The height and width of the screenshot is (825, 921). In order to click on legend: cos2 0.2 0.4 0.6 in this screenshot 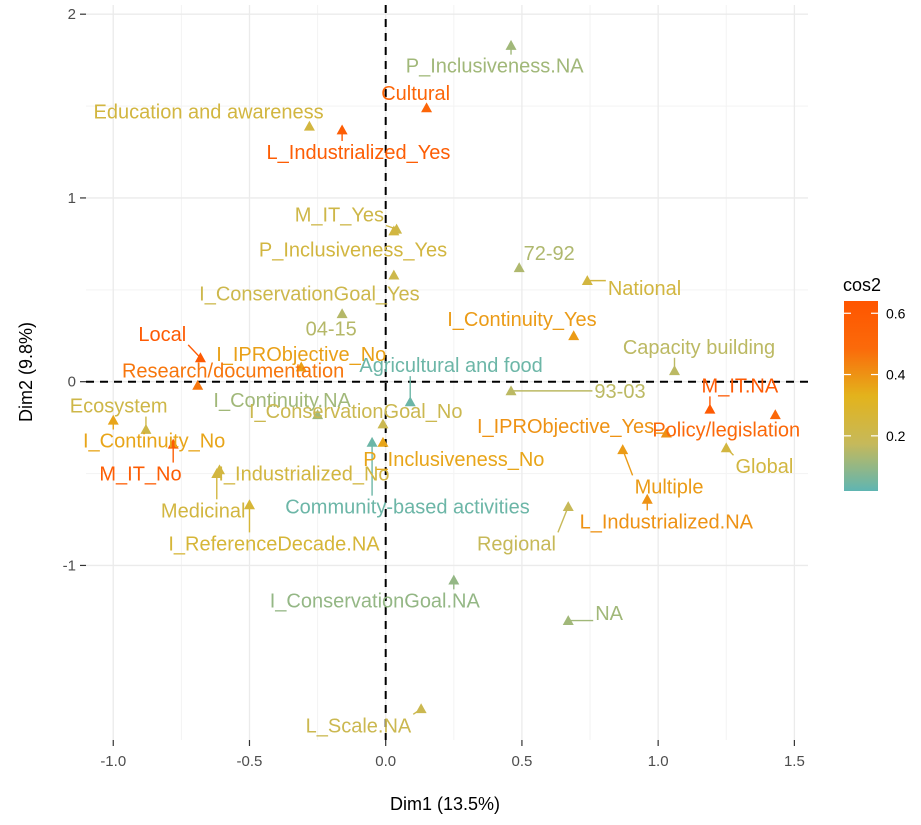, I will do `click(874, 383)`.